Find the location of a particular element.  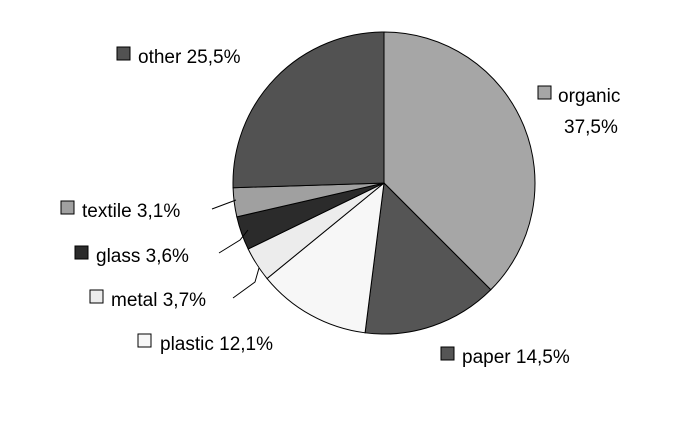

slice-value-organic: 37,5% is located at coordinates (591, 127).